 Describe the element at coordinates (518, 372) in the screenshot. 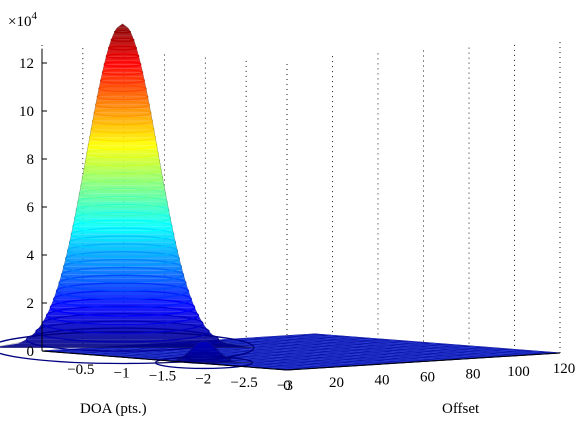

I see `offset-tick-label: 100` at that location.